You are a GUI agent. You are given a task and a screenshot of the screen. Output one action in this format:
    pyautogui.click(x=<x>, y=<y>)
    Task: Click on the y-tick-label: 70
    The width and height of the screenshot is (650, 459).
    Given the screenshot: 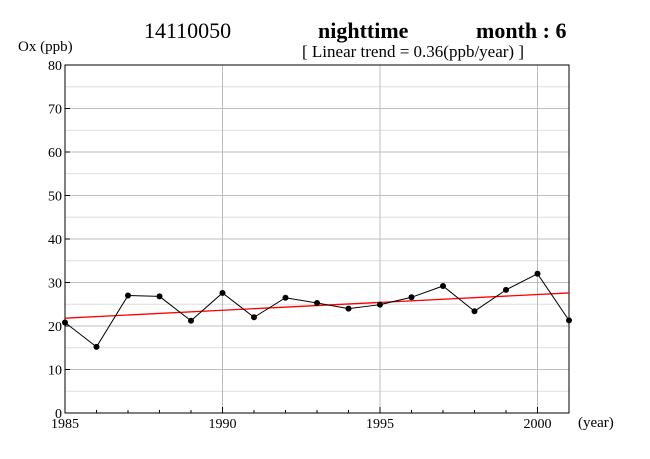 What is the action you would take?
    pyautogui.click(x=55, y=110)
    